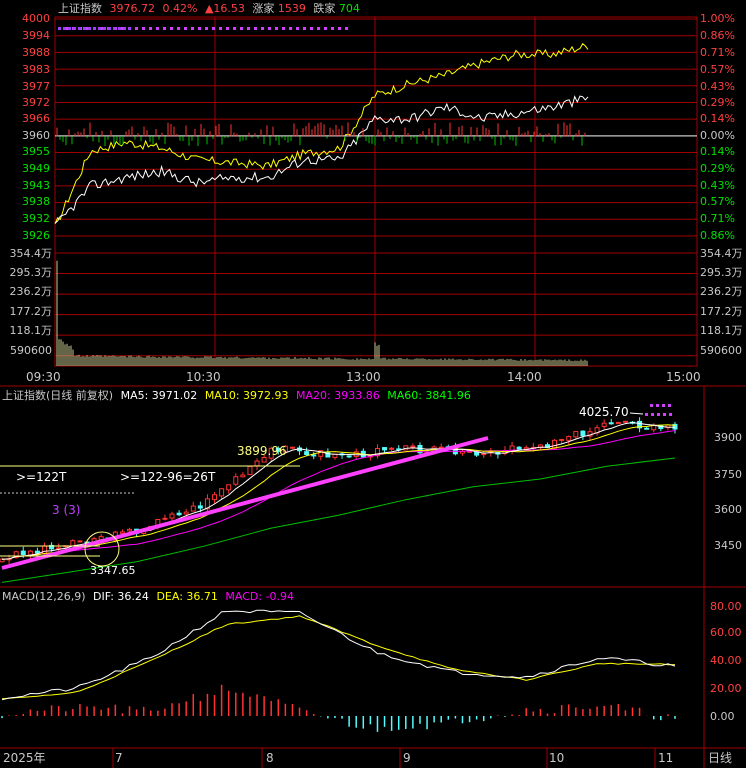 The image size is (746, 768). I want to click on pct-tick-label: 0.71%, so click(717, 52).